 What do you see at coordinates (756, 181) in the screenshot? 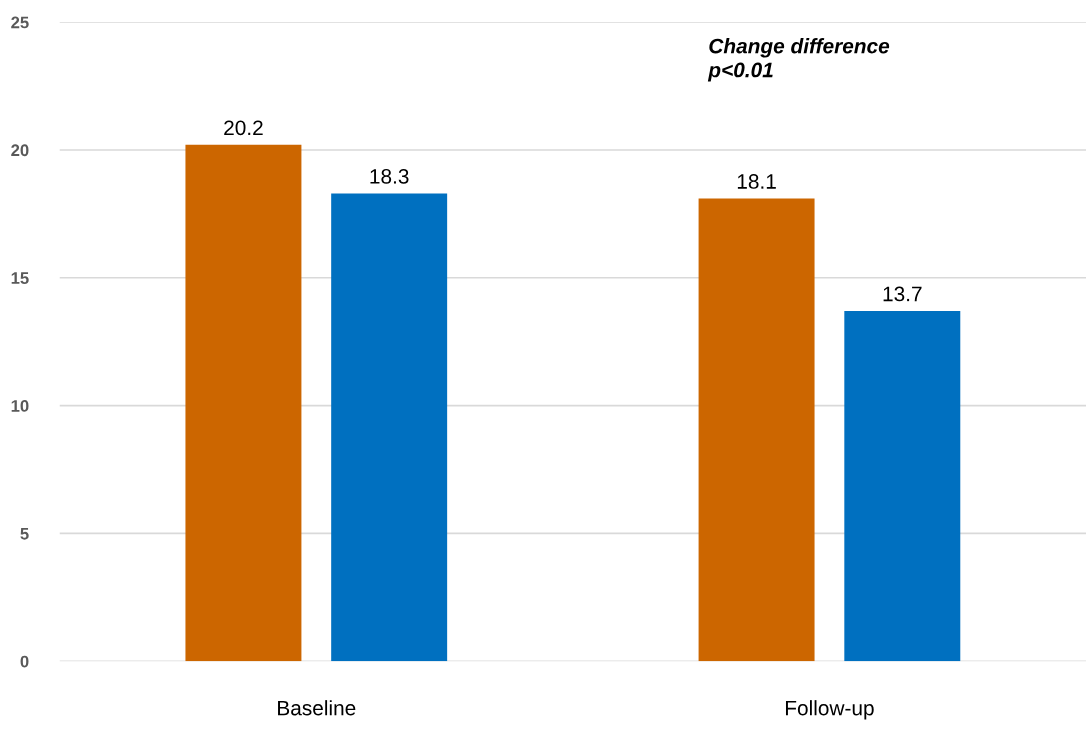
I see `data-label: 18.1` at bounding box center [756, 181].